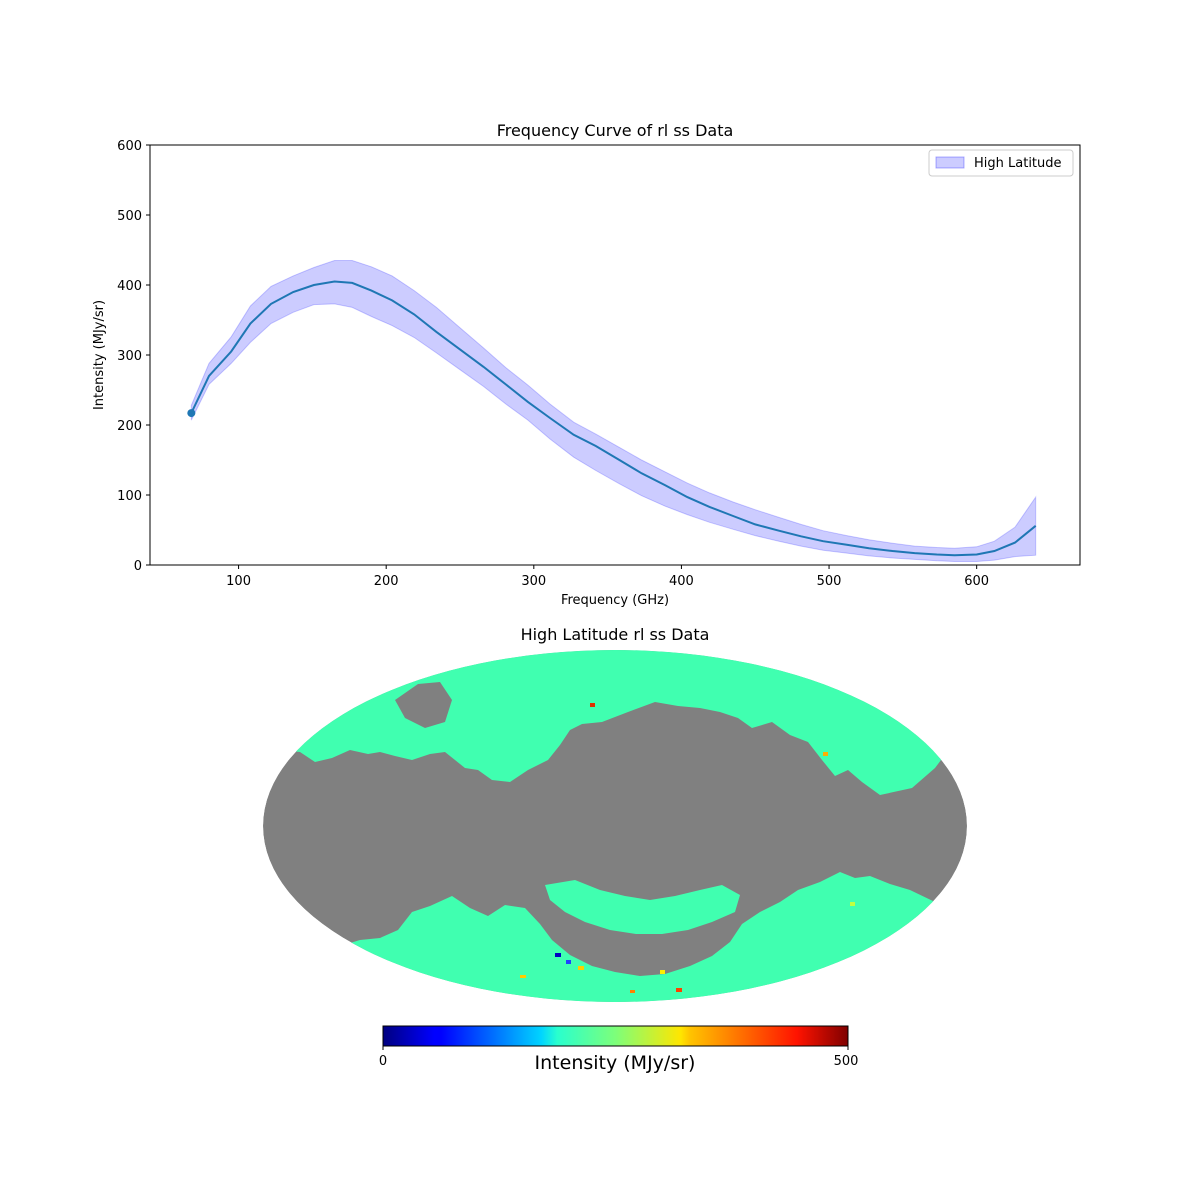  What do you see at coordinates (129, 146) in the screenshot?
I see `y-tick-label: 600` at bounding box center [129, 146].